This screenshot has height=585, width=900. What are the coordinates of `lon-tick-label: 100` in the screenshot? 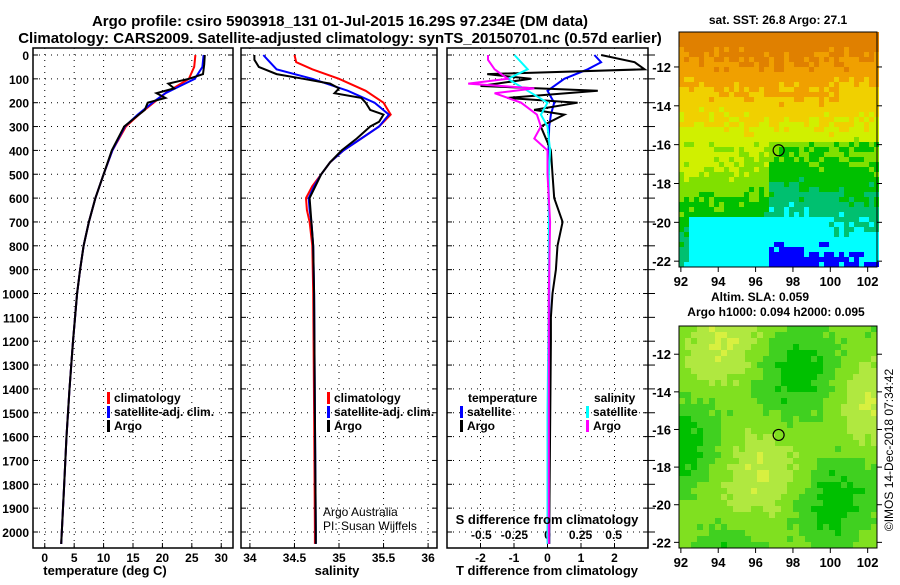 It's located at (830, 562).